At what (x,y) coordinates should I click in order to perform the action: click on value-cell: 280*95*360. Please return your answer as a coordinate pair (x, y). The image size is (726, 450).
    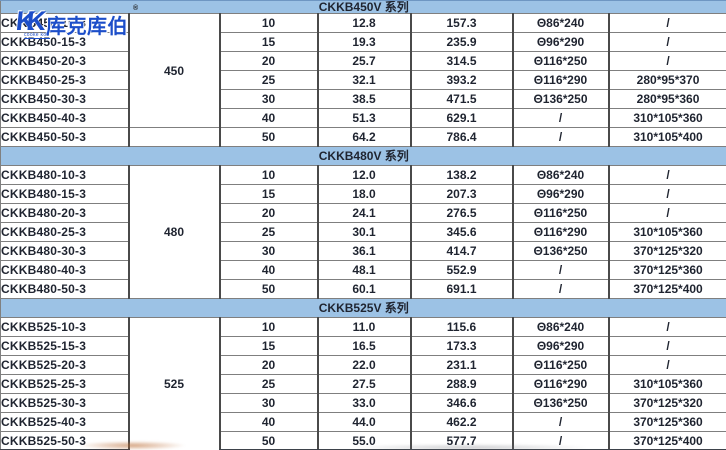
    Looking at the image, I should click on (666, 99).